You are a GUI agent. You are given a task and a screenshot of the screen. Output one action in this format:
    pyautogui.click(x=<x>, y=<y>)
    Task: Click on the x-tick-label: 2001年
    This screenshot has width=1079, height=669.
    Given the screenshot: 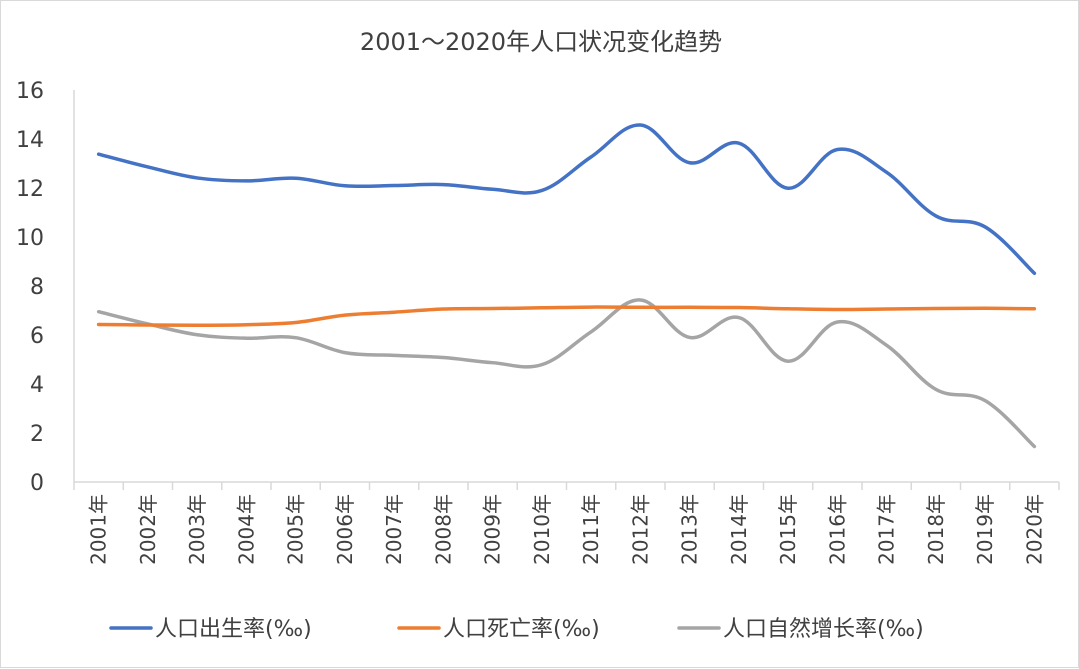 What is the action you would take?
    pyautogui.click(x=99, y=529)
    